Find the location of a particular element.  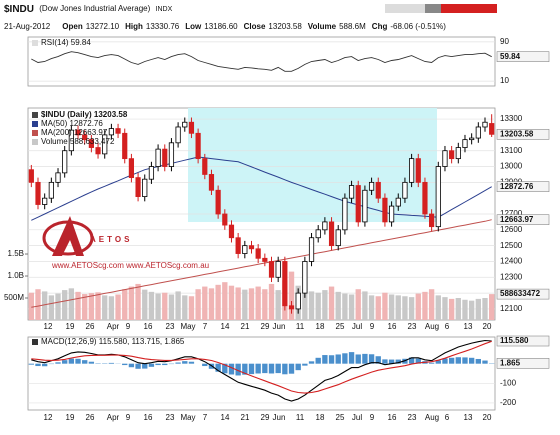

value-box-label: 12872.76 is located at coordinates (517, 186).